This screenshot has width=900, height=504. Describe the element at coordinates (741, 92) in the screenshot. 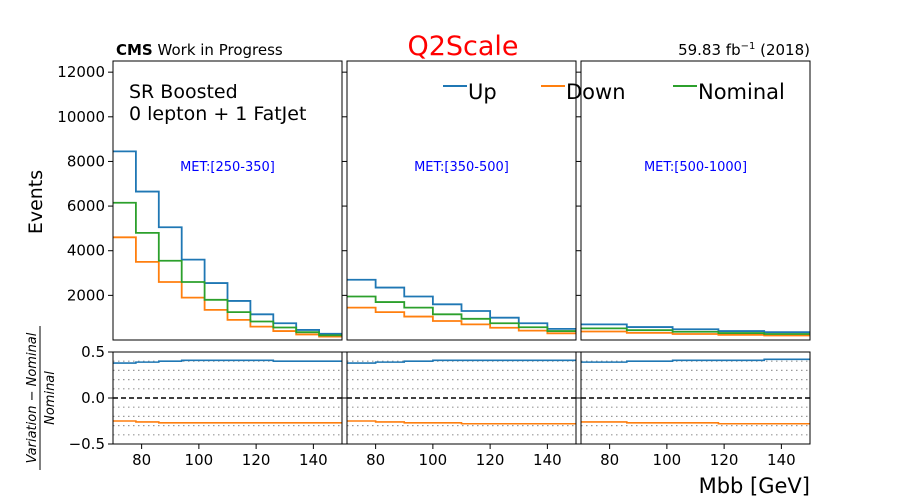

I see `legend-label-nominal: Nominal` at that location.